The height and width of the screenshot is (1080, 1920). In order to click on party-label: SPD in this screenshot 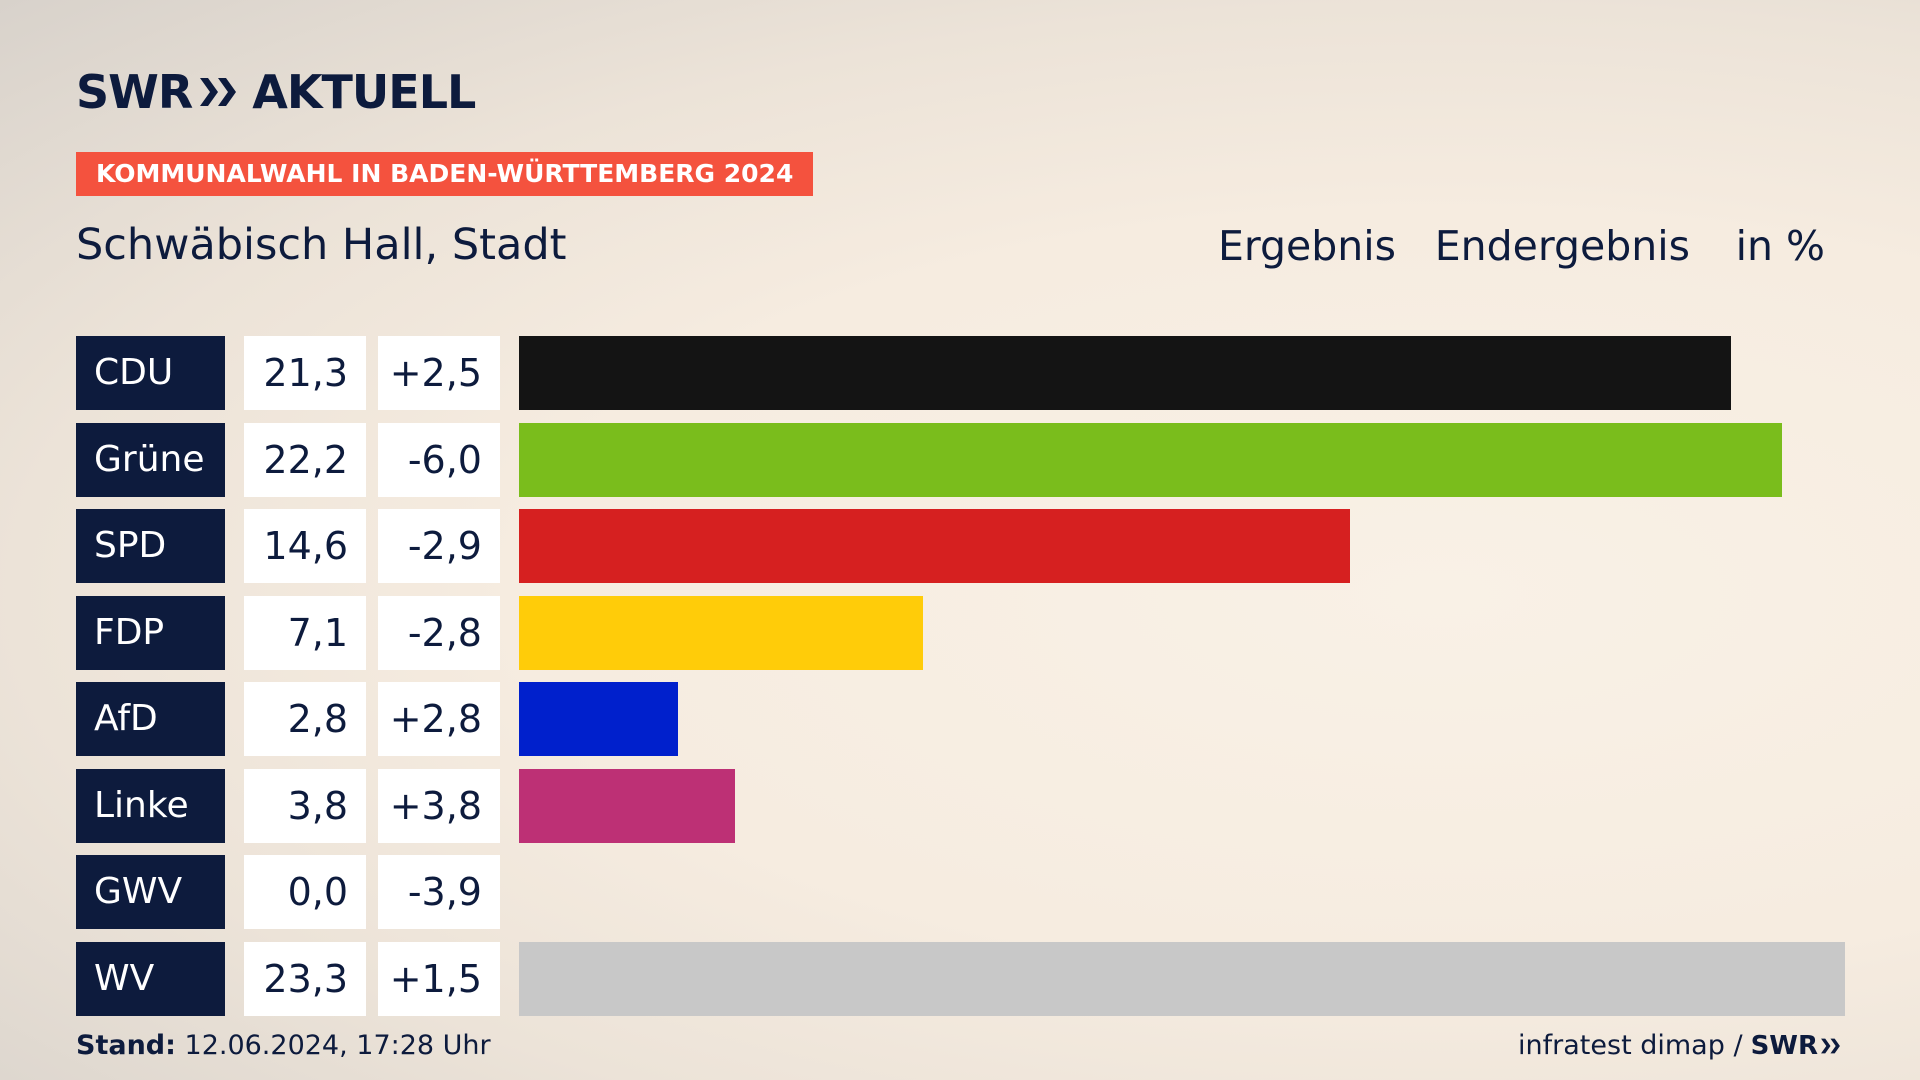, I will do `click(150, 546)`.